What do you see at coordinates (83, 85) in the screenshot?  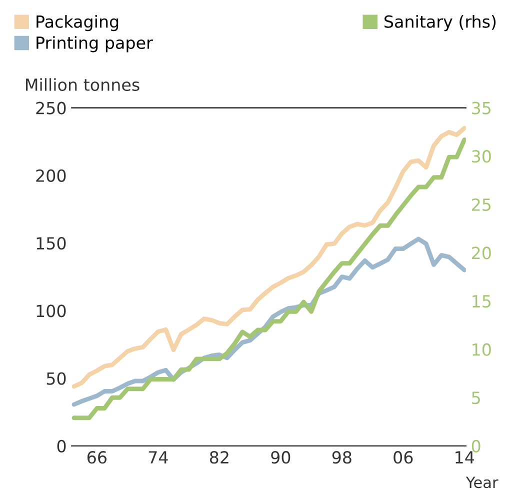 I see `y-axis-title: Million tonnes` at bounding box center [83, 85].